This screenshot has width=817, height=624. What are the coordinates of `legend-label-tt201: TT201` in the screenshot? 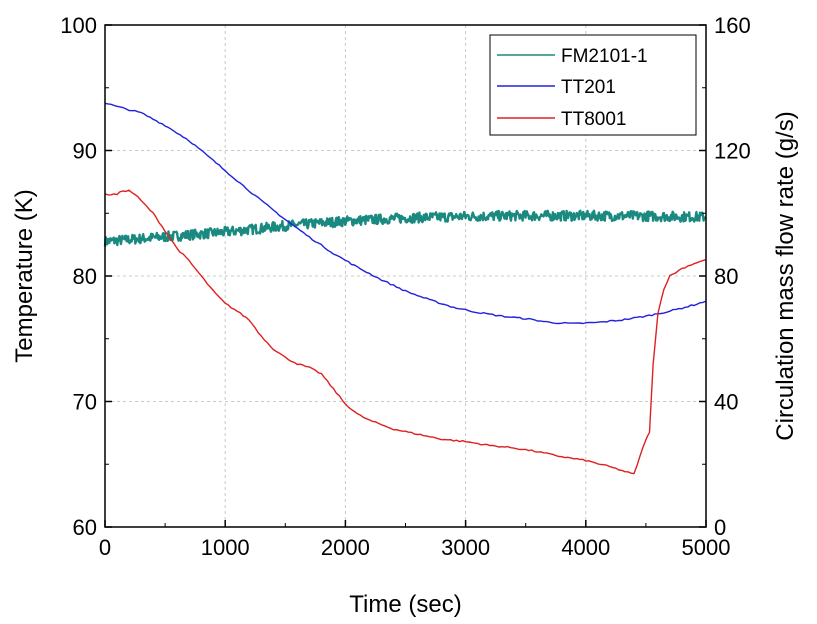 It's located at (588, 87).